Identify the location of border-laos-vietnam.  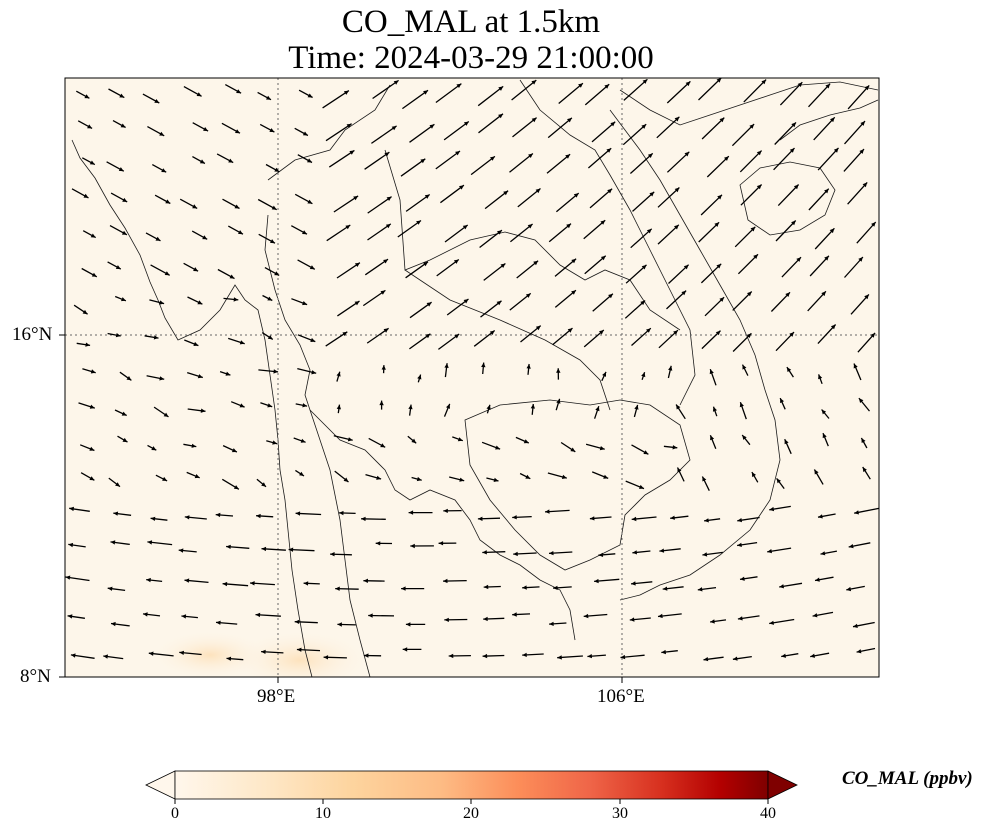
(607, 242).